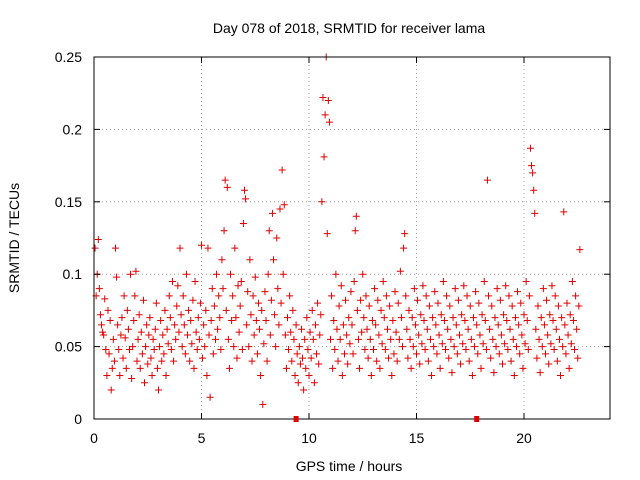  Describe the element at coordinates (14, 238) in the screenshot. I see `y-axis-label: SRMTID / TECUs` at that location.